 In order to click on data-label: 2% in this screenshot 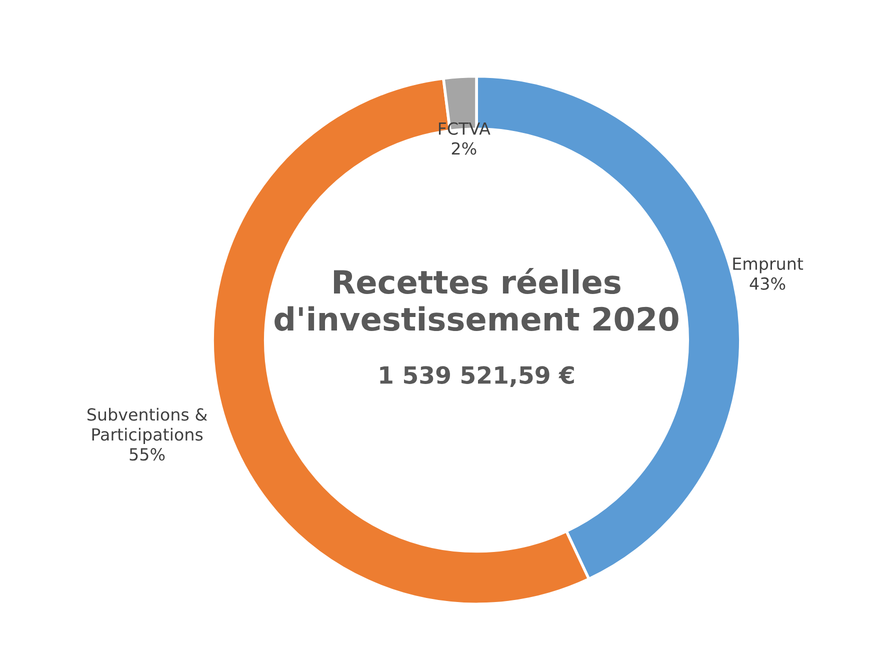, I will do `click(464, 148)`.